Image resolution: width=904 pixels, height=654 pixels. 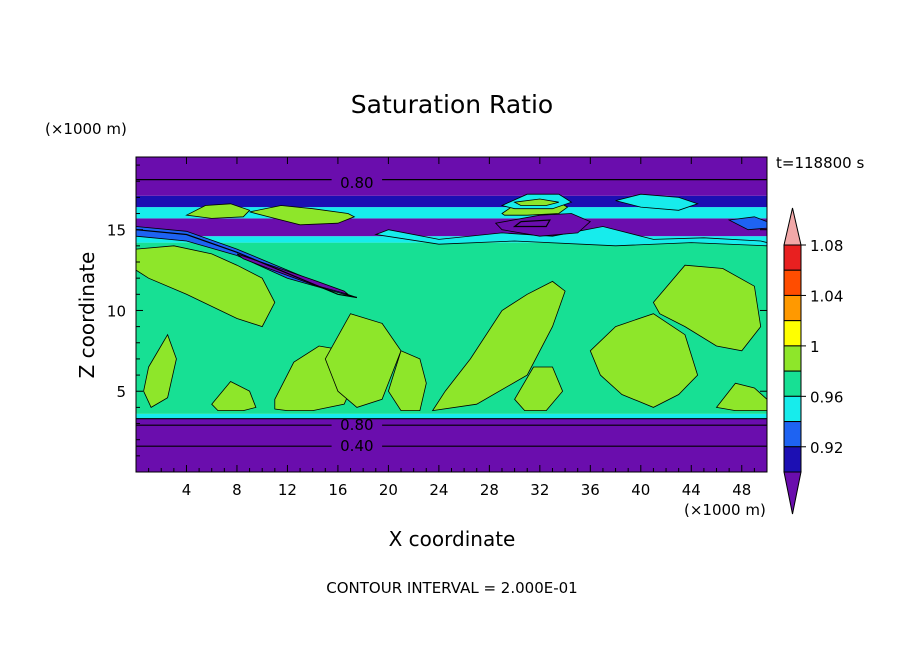 What do you see at coordinates (826, 296) in the screenshot?
I see `colorbar-label: 1.04` at bounding box center [826, 296].